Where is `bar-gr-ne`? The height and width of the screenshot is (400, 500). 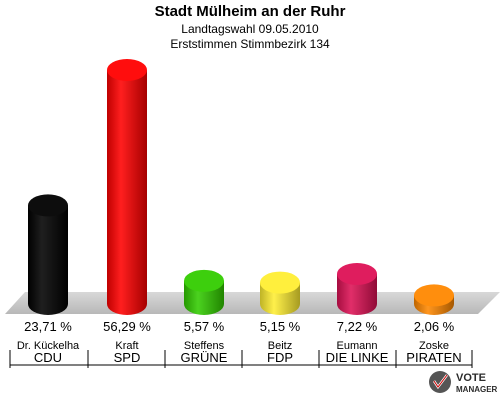
bar-gr-ne is located at coordinates (204, 292).